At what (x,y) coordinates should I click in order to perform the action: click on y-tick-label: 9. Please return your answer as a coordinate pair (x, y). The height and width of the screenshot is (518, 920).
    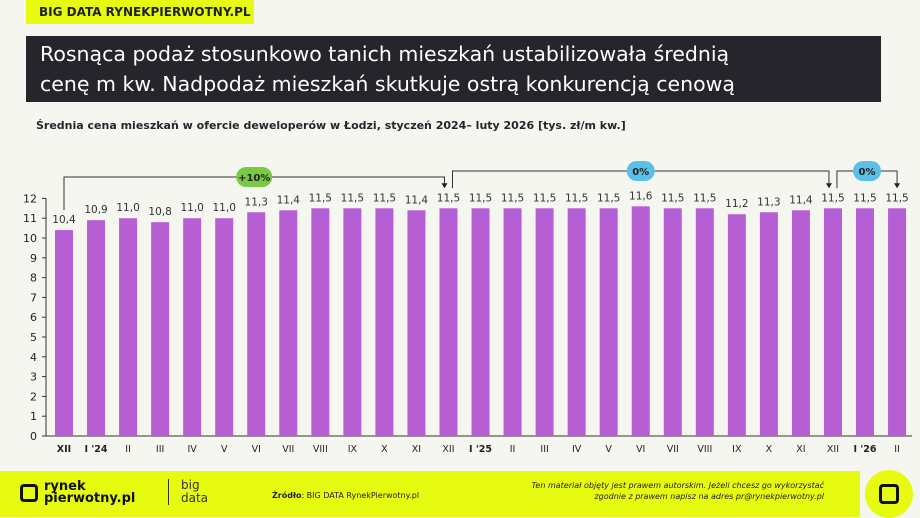
    Looking at the image, I should click on (33, 258).